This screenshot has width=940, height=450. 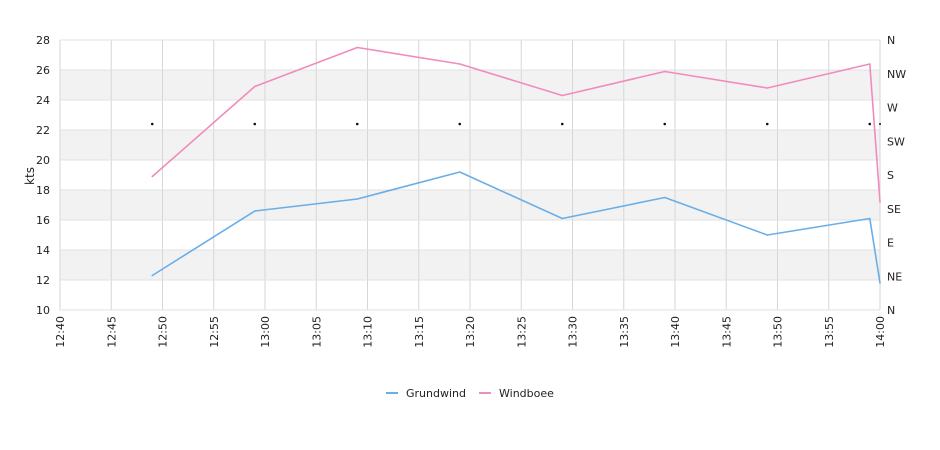 I want to click on y-tick-label: 20, so click(x=43, y=160).